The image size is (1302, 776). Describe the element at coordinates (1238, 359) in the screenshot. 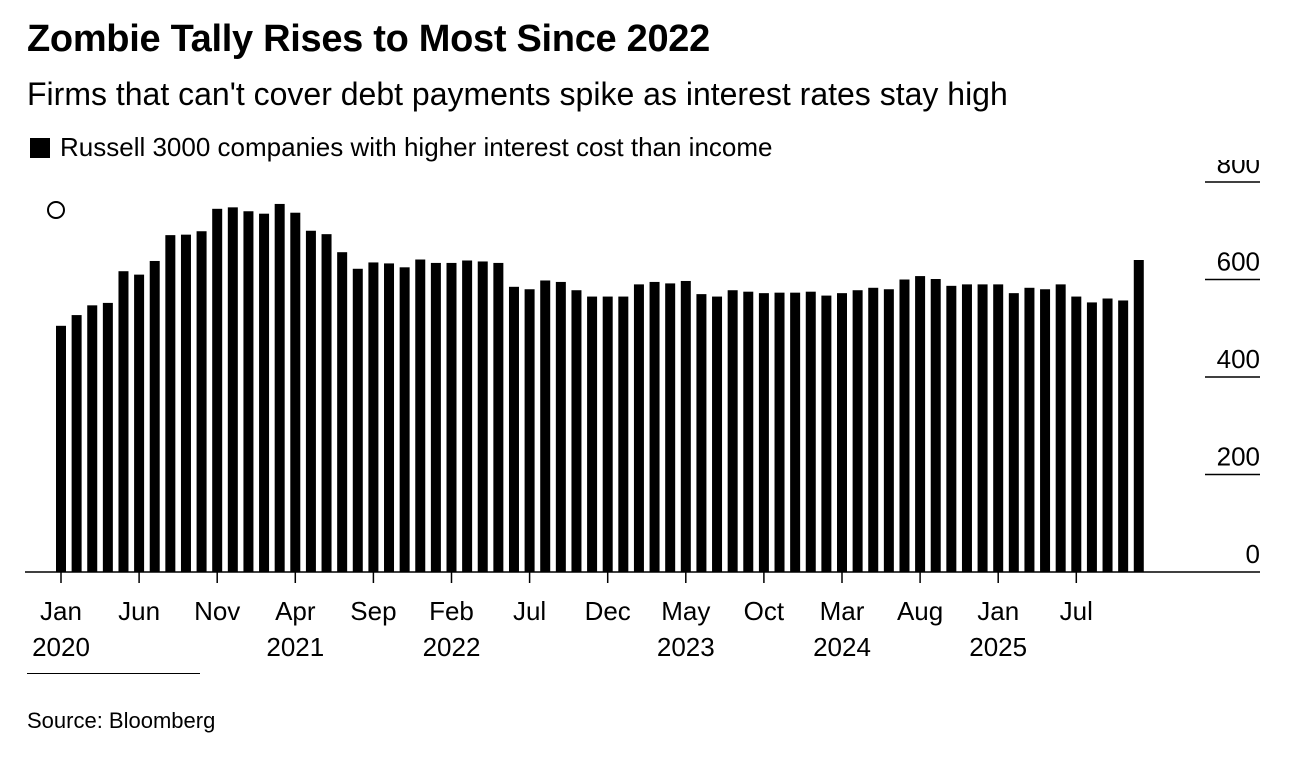

I see `y-tick-label: 400` at that location.